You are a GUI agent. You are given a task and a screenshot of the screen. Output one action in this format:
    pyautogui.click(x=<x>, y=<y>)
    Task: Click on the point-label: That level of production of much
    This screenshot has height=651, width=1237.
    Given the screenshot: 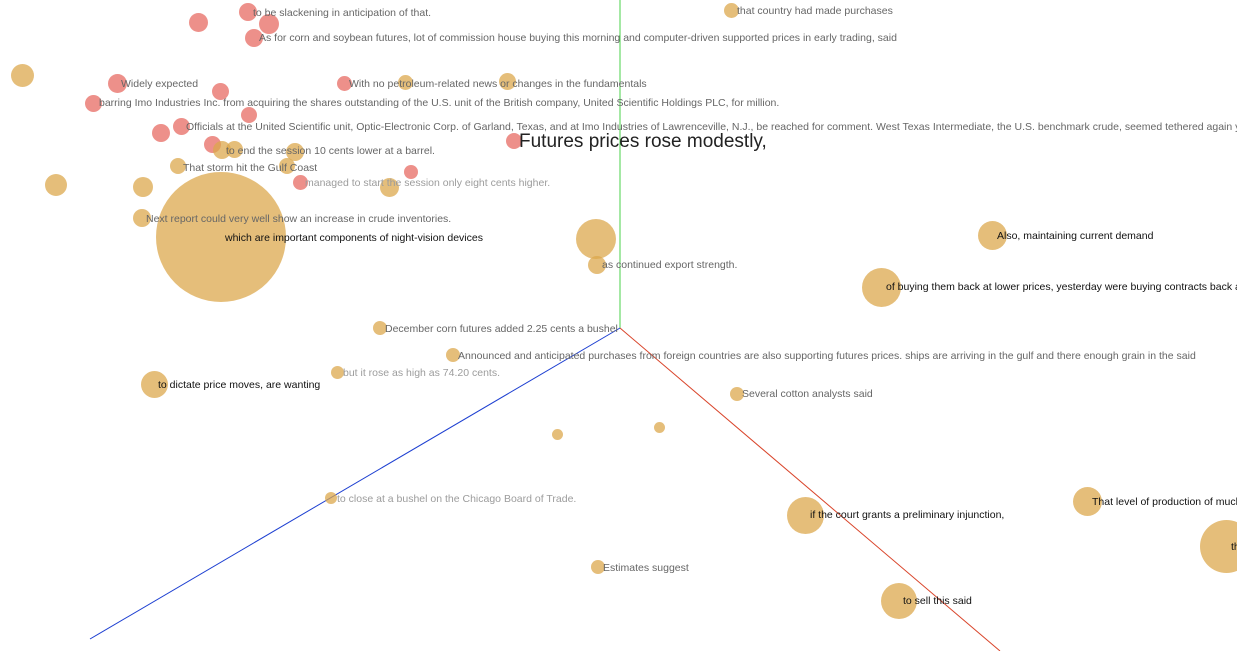 What is the action you would take?
    pyautogui.click(x=1164, y=502)
    